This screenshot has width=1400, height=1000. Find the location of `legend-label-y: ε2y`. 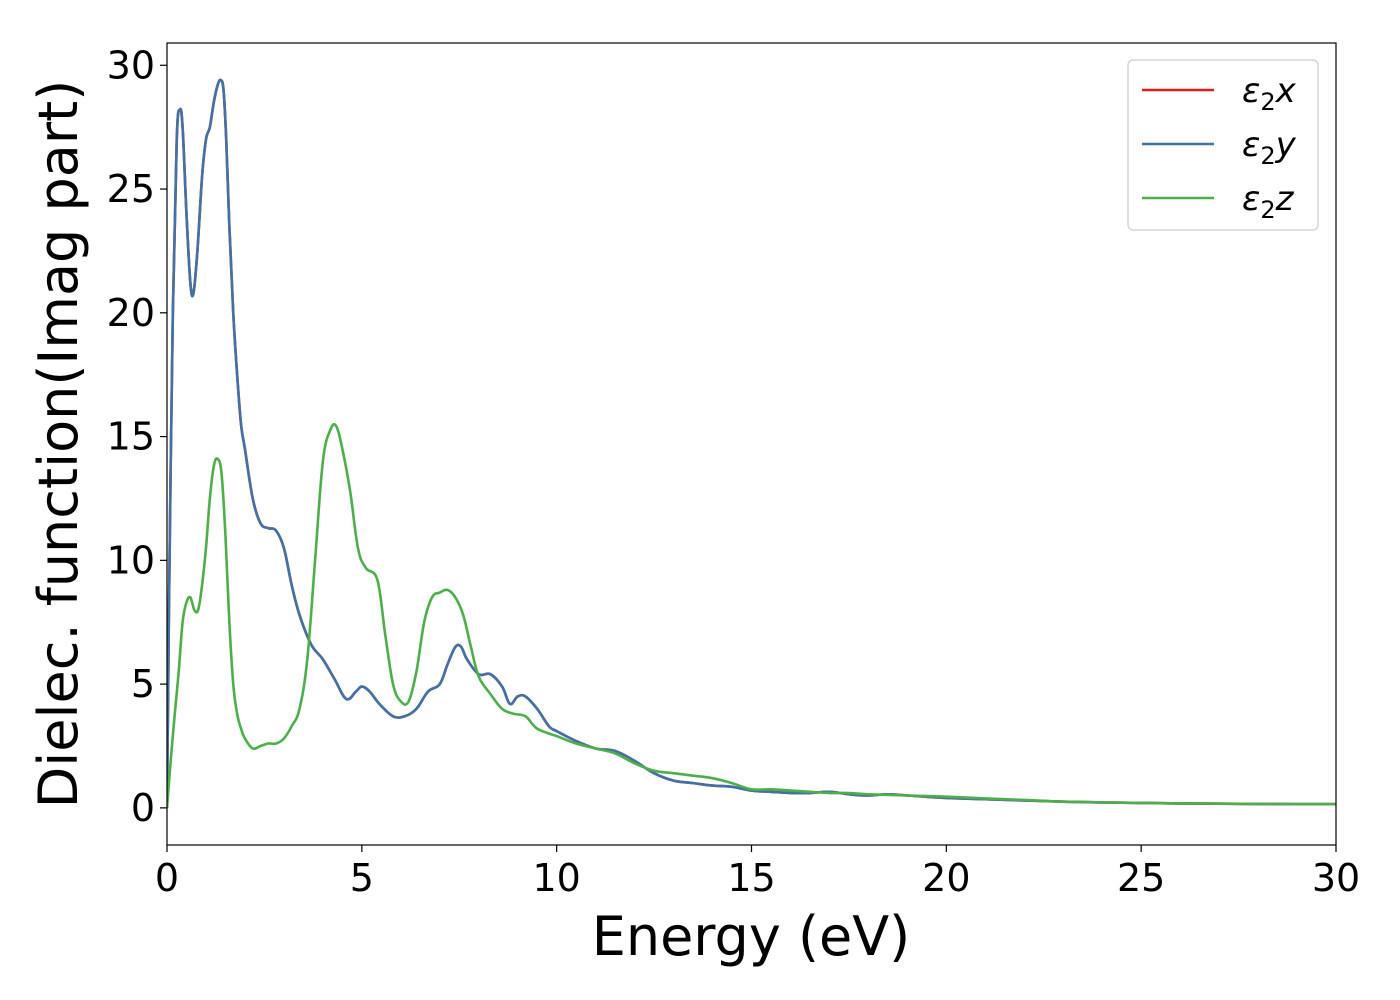

legend-label-y: ε2y is located at coordinates (1269, 147).